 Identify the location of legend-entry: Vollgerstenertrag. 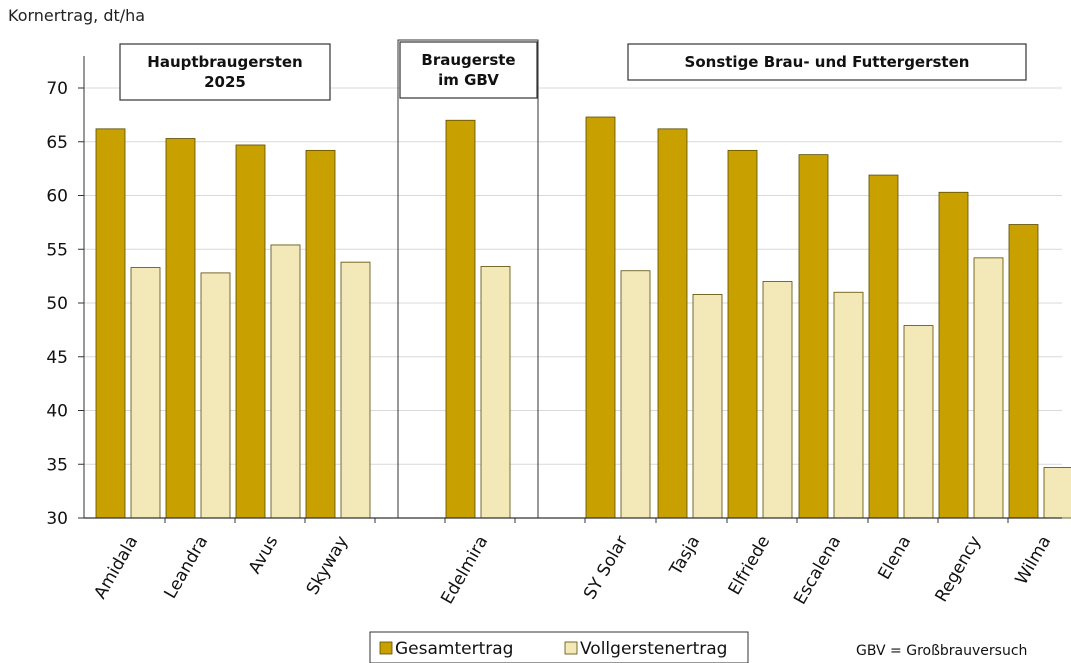
(653, 649).